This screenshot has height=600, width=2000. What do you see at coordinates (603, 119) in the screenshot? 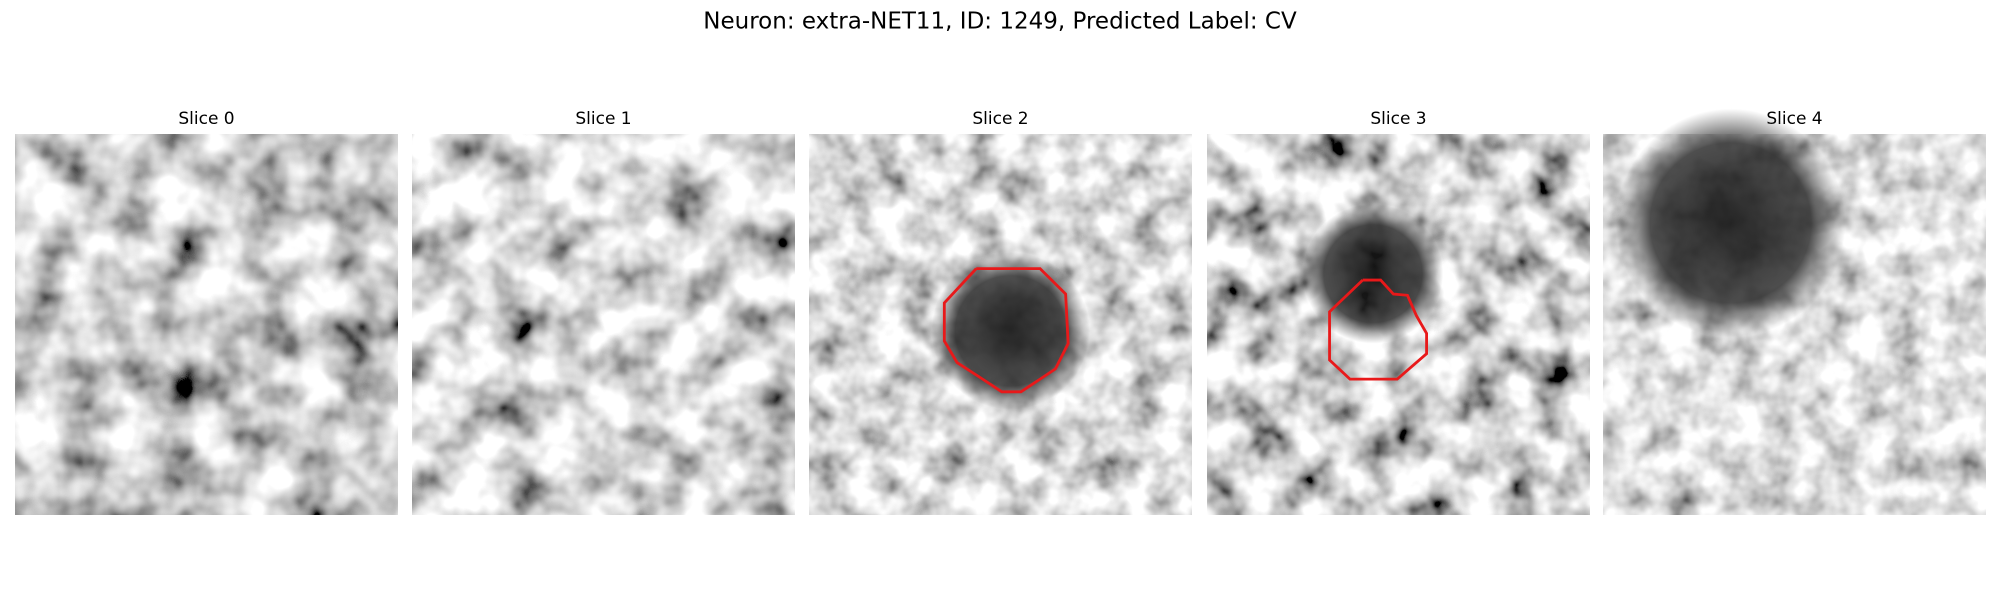
I see `panel-title: Slice 1` at bounding box center [603, 119].